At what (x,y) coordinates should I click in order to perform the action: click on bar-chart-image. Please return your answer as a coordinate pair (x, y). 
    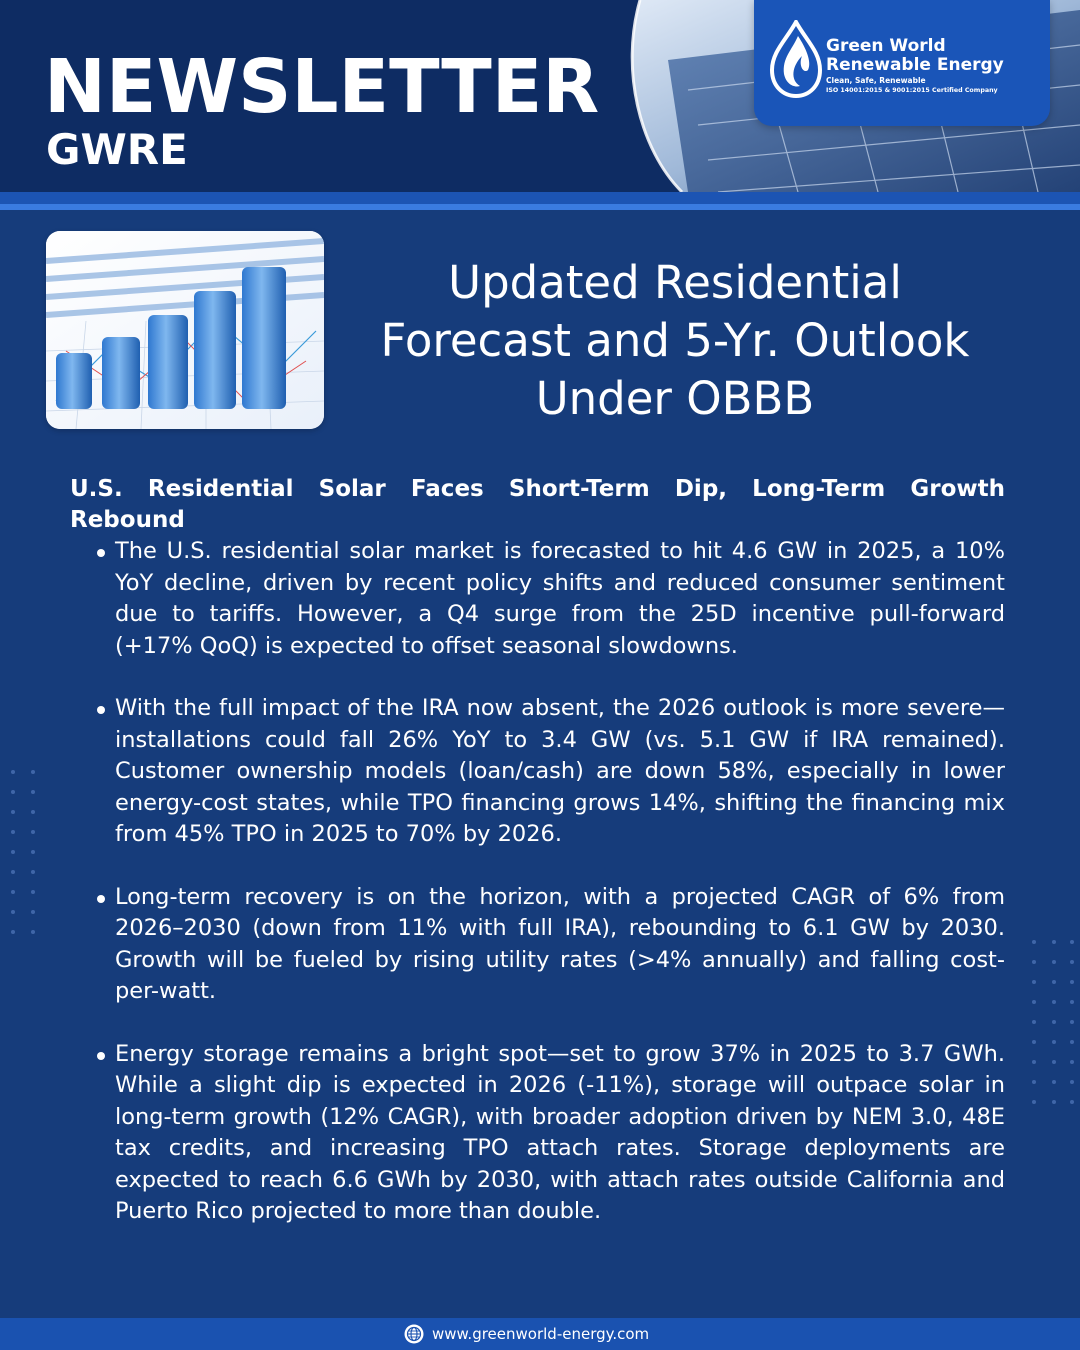
    Looking at the image, I should click on (185, 330).